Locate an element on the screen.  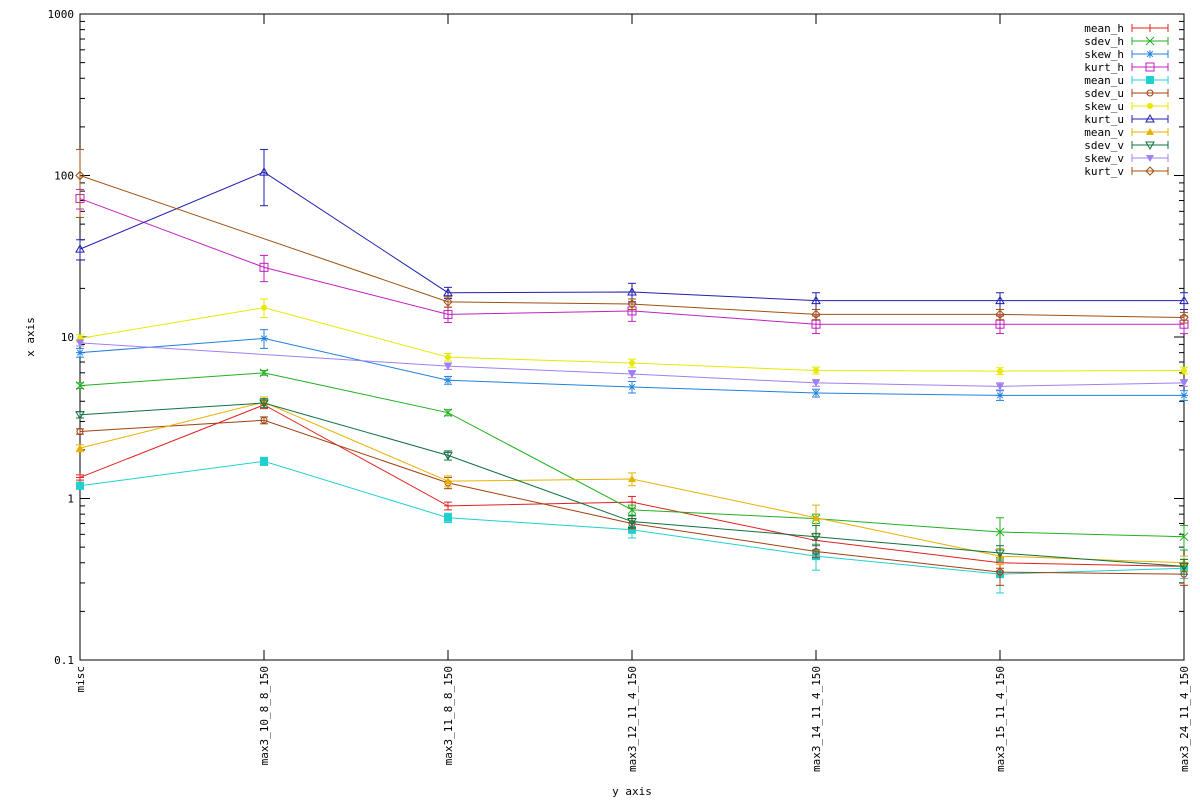
legend-item: skew_u is located at coordinates (1126, 106).